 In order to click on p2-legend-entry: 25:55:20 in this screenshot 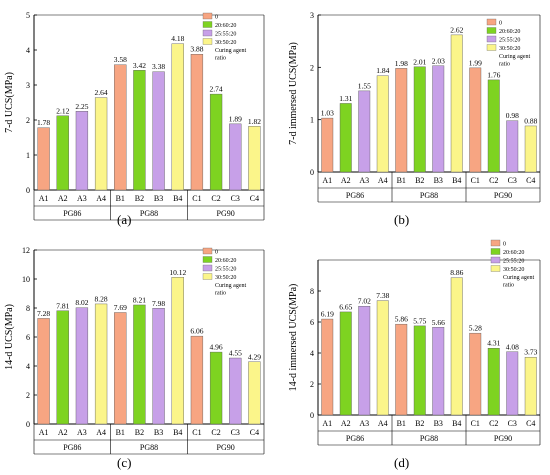, I will do `click(509, 41)`.